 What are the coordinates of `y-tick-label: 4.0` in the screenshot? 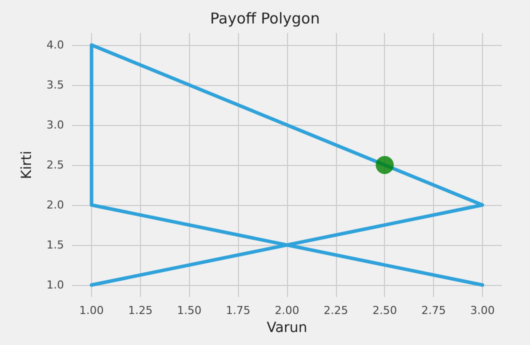 It's located at (55, 45).